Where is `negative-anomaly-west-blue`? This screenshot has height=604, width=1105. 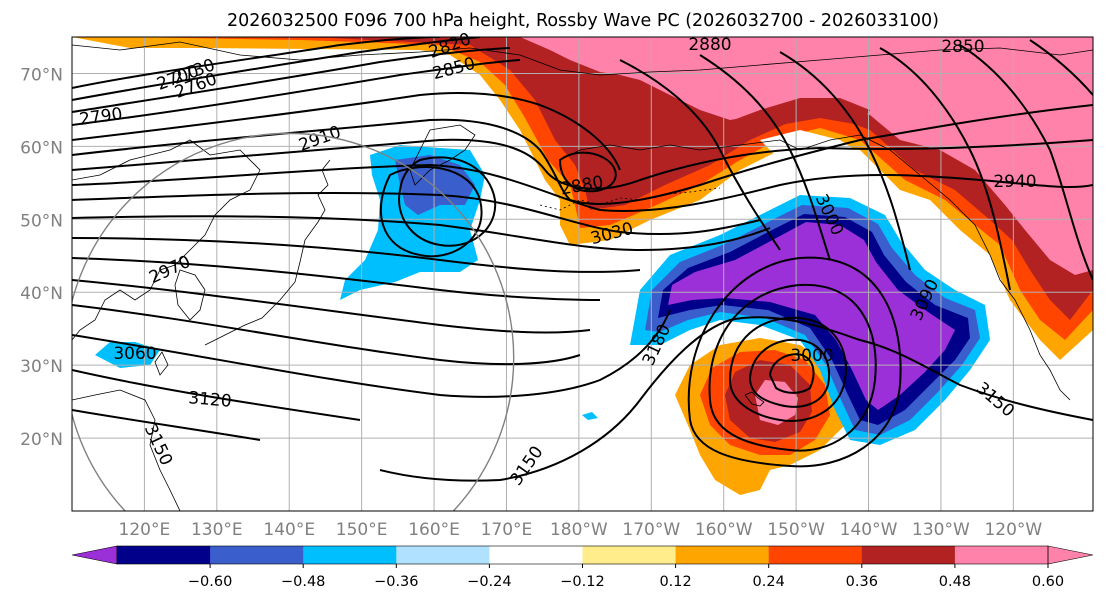 negative-anomaly-west-blue is located at coordinates (435, 185).